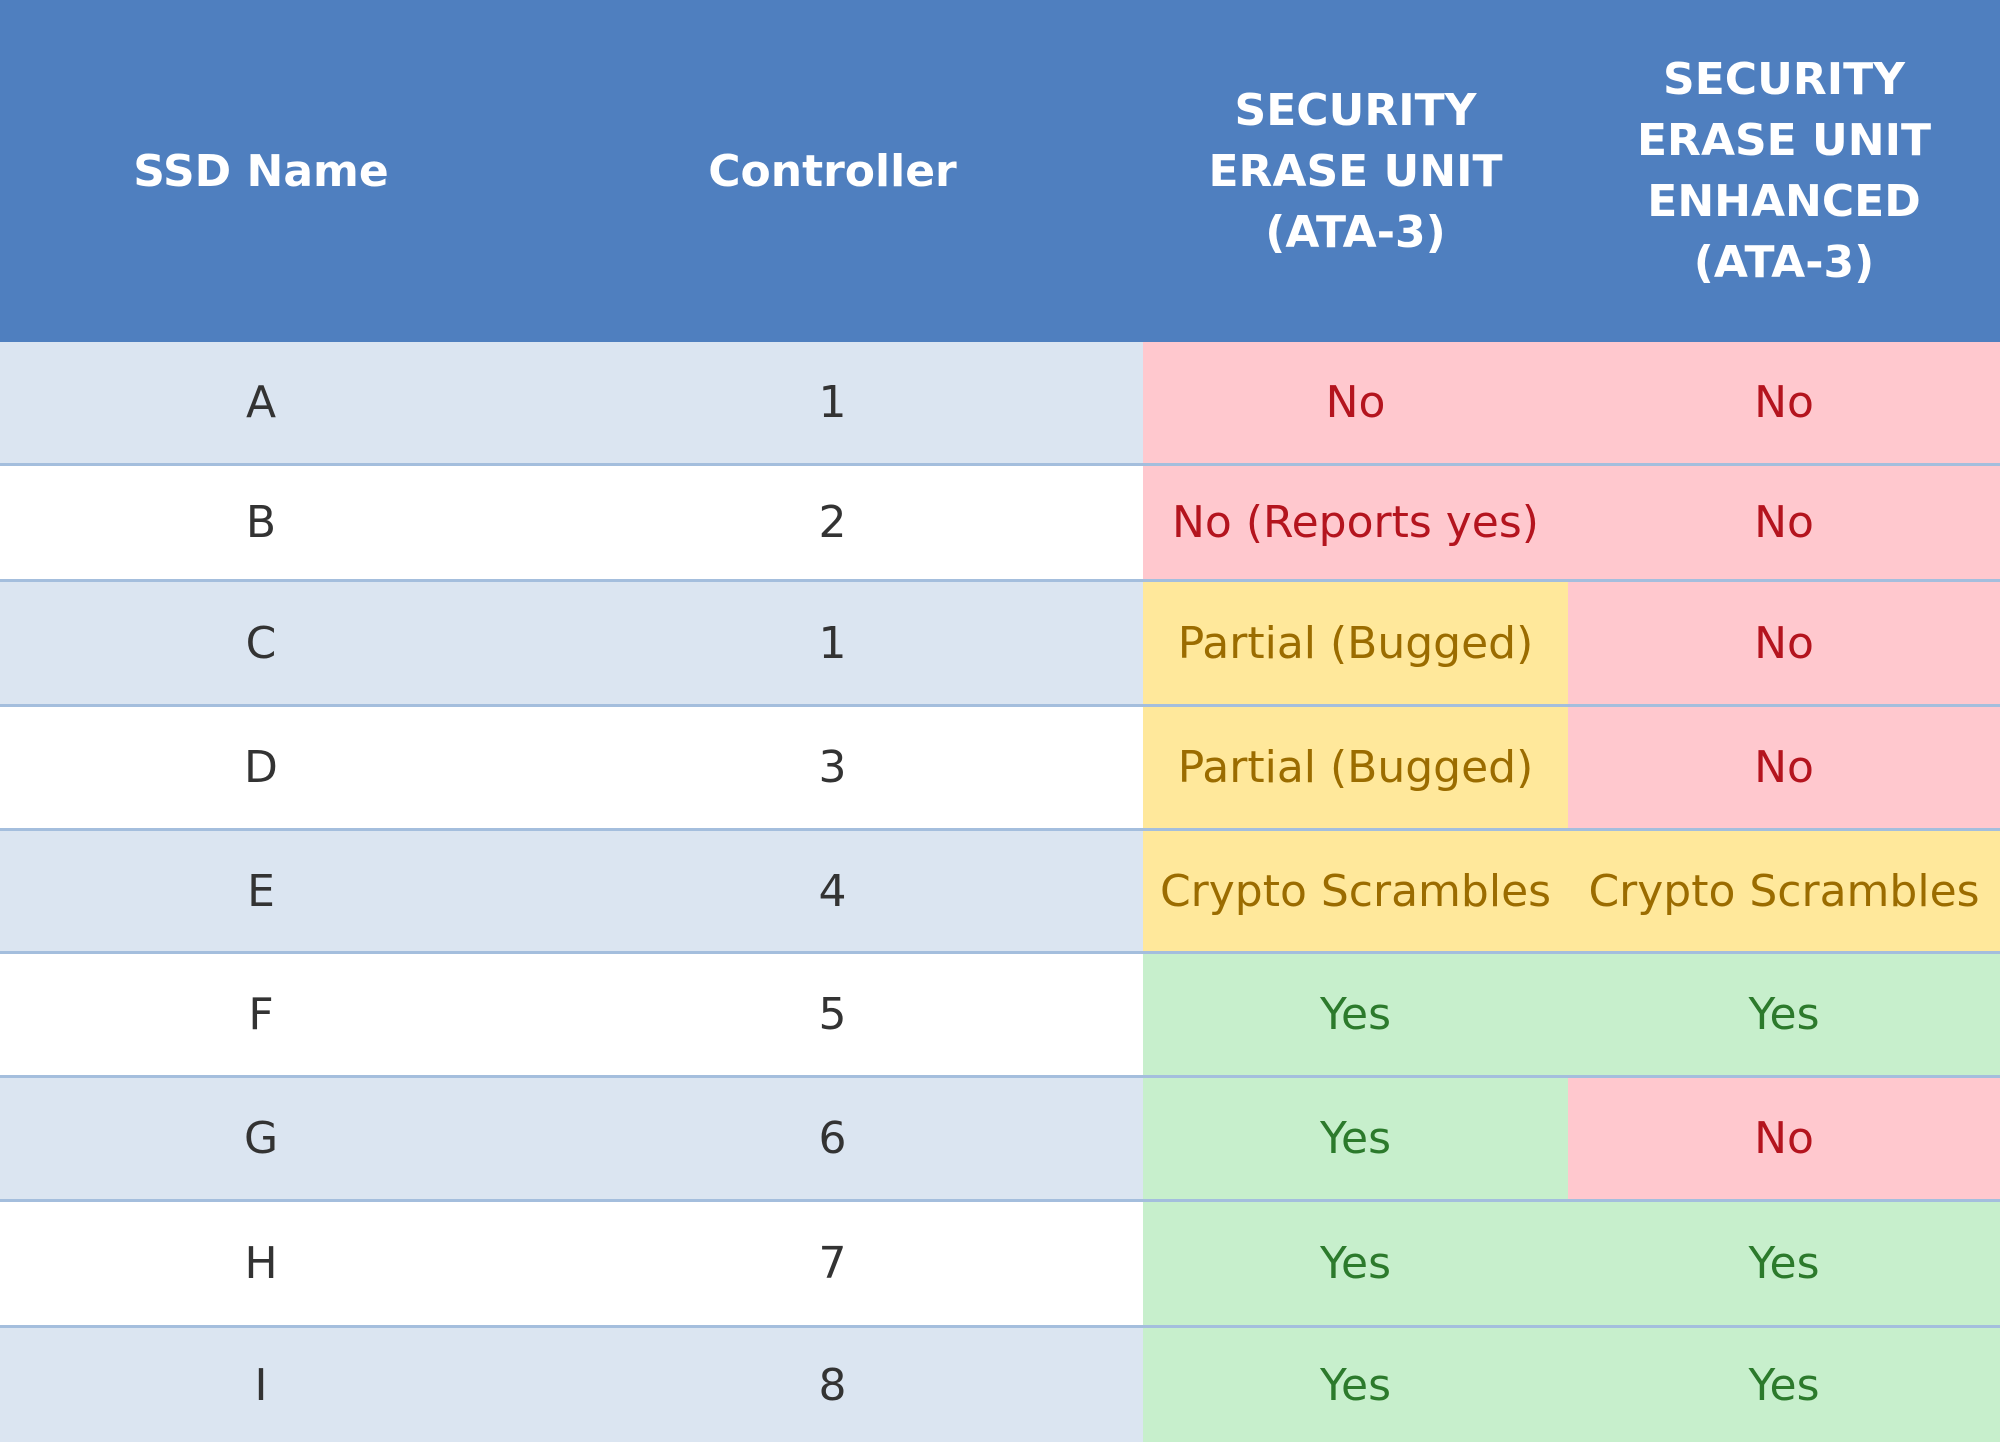 The image size is (2000, 1442). I want to click on ssd-name-cell: F, so click(261, 1014).